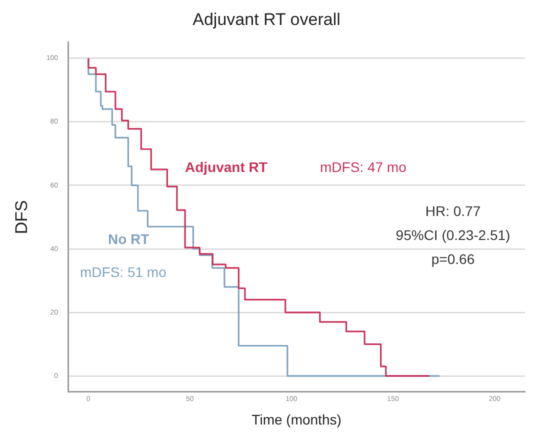  What do you see at coordinates (226, 166) in the screenshot?
I see `series-label: Adjuvant RT` at bounding box center [226, 166].